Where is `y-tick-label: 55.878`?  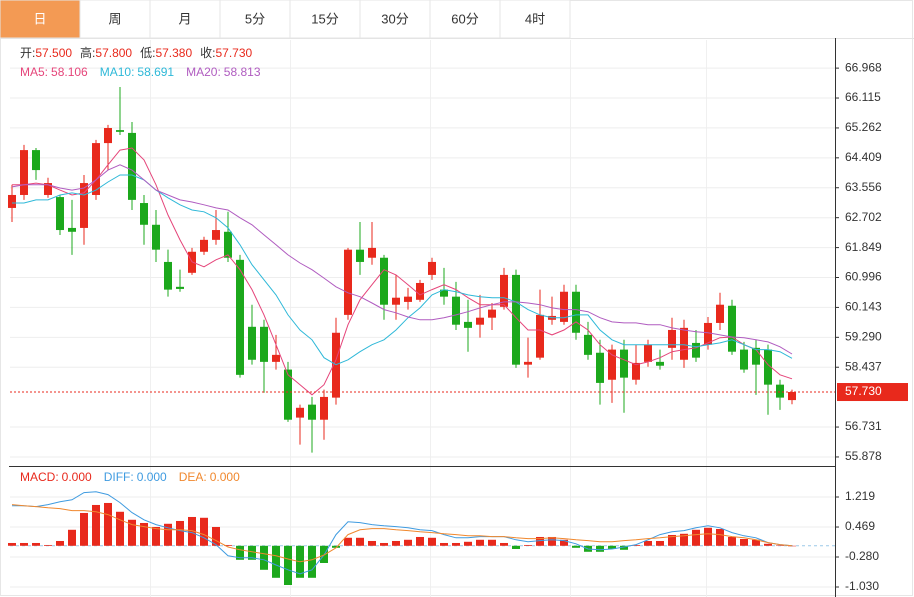 y-tick-label: 55.878 is located at coordinates (863, 456).